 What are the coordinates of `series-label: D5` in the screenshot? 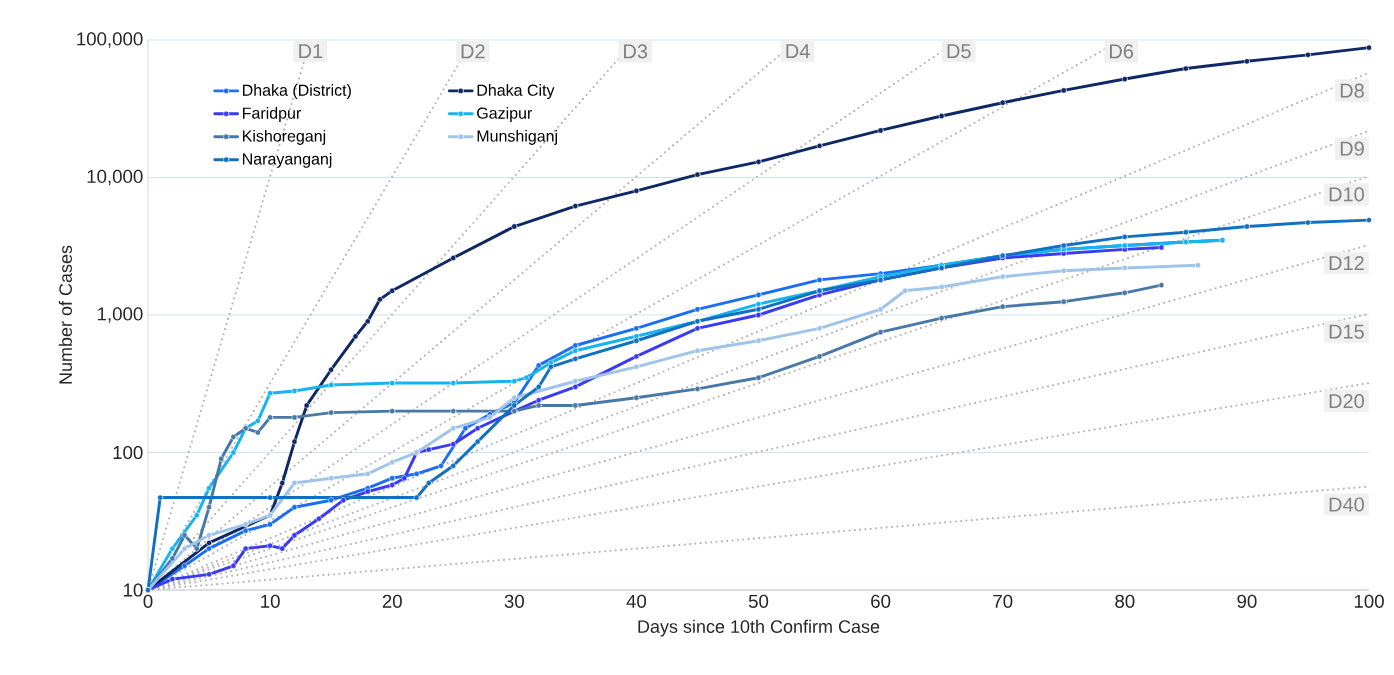 It's located at (959, 51).